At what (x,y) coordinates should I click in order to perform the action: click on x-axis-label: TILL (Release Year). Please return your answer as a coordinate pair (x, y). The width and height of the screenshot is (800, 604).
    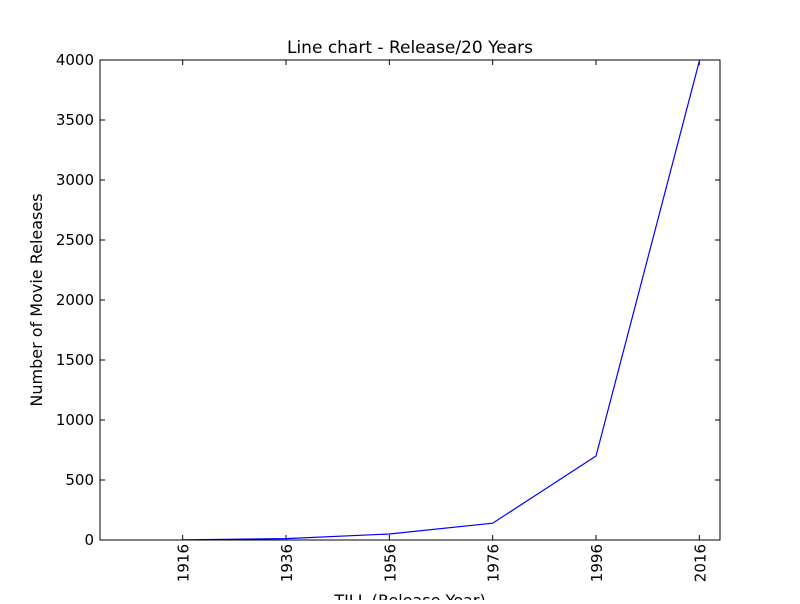
    Looking at the image, I should click on (409, 595).